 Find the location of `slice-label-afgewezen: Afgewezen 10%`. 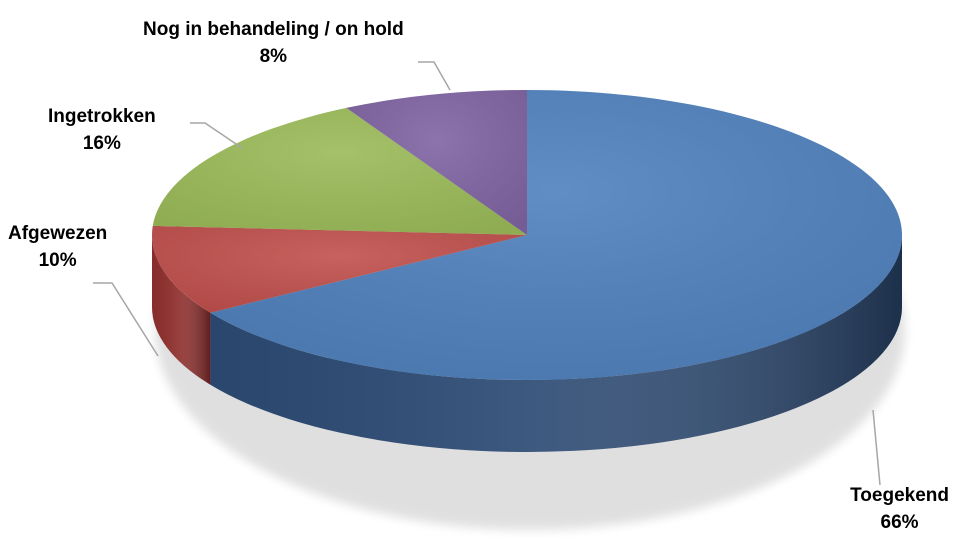

slice-label-afgewezen: Afgewezen 10% is located at coordinates (57, 247).